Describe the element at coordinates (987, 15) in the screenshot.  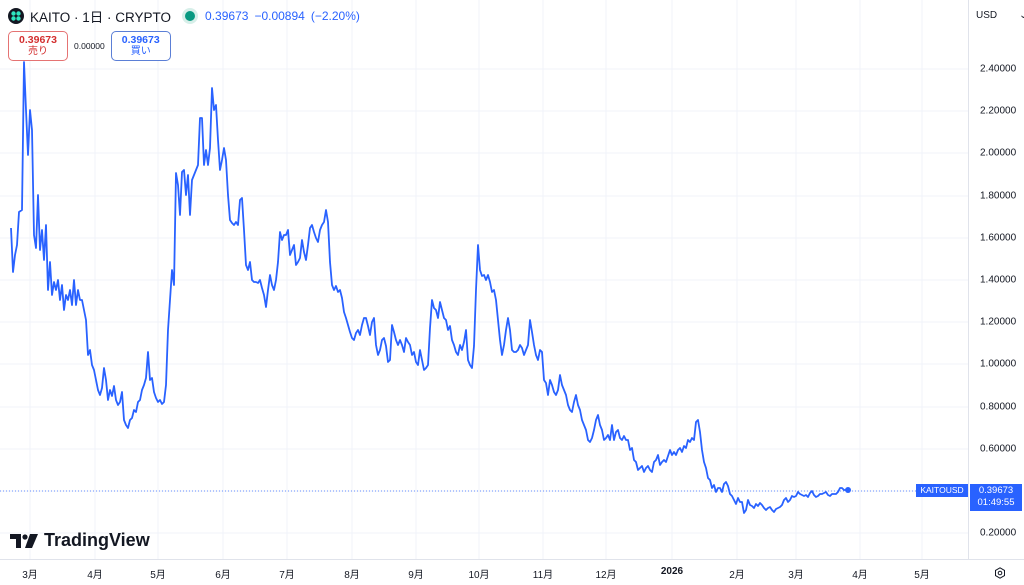
I see `currency-label: USD` at that location.